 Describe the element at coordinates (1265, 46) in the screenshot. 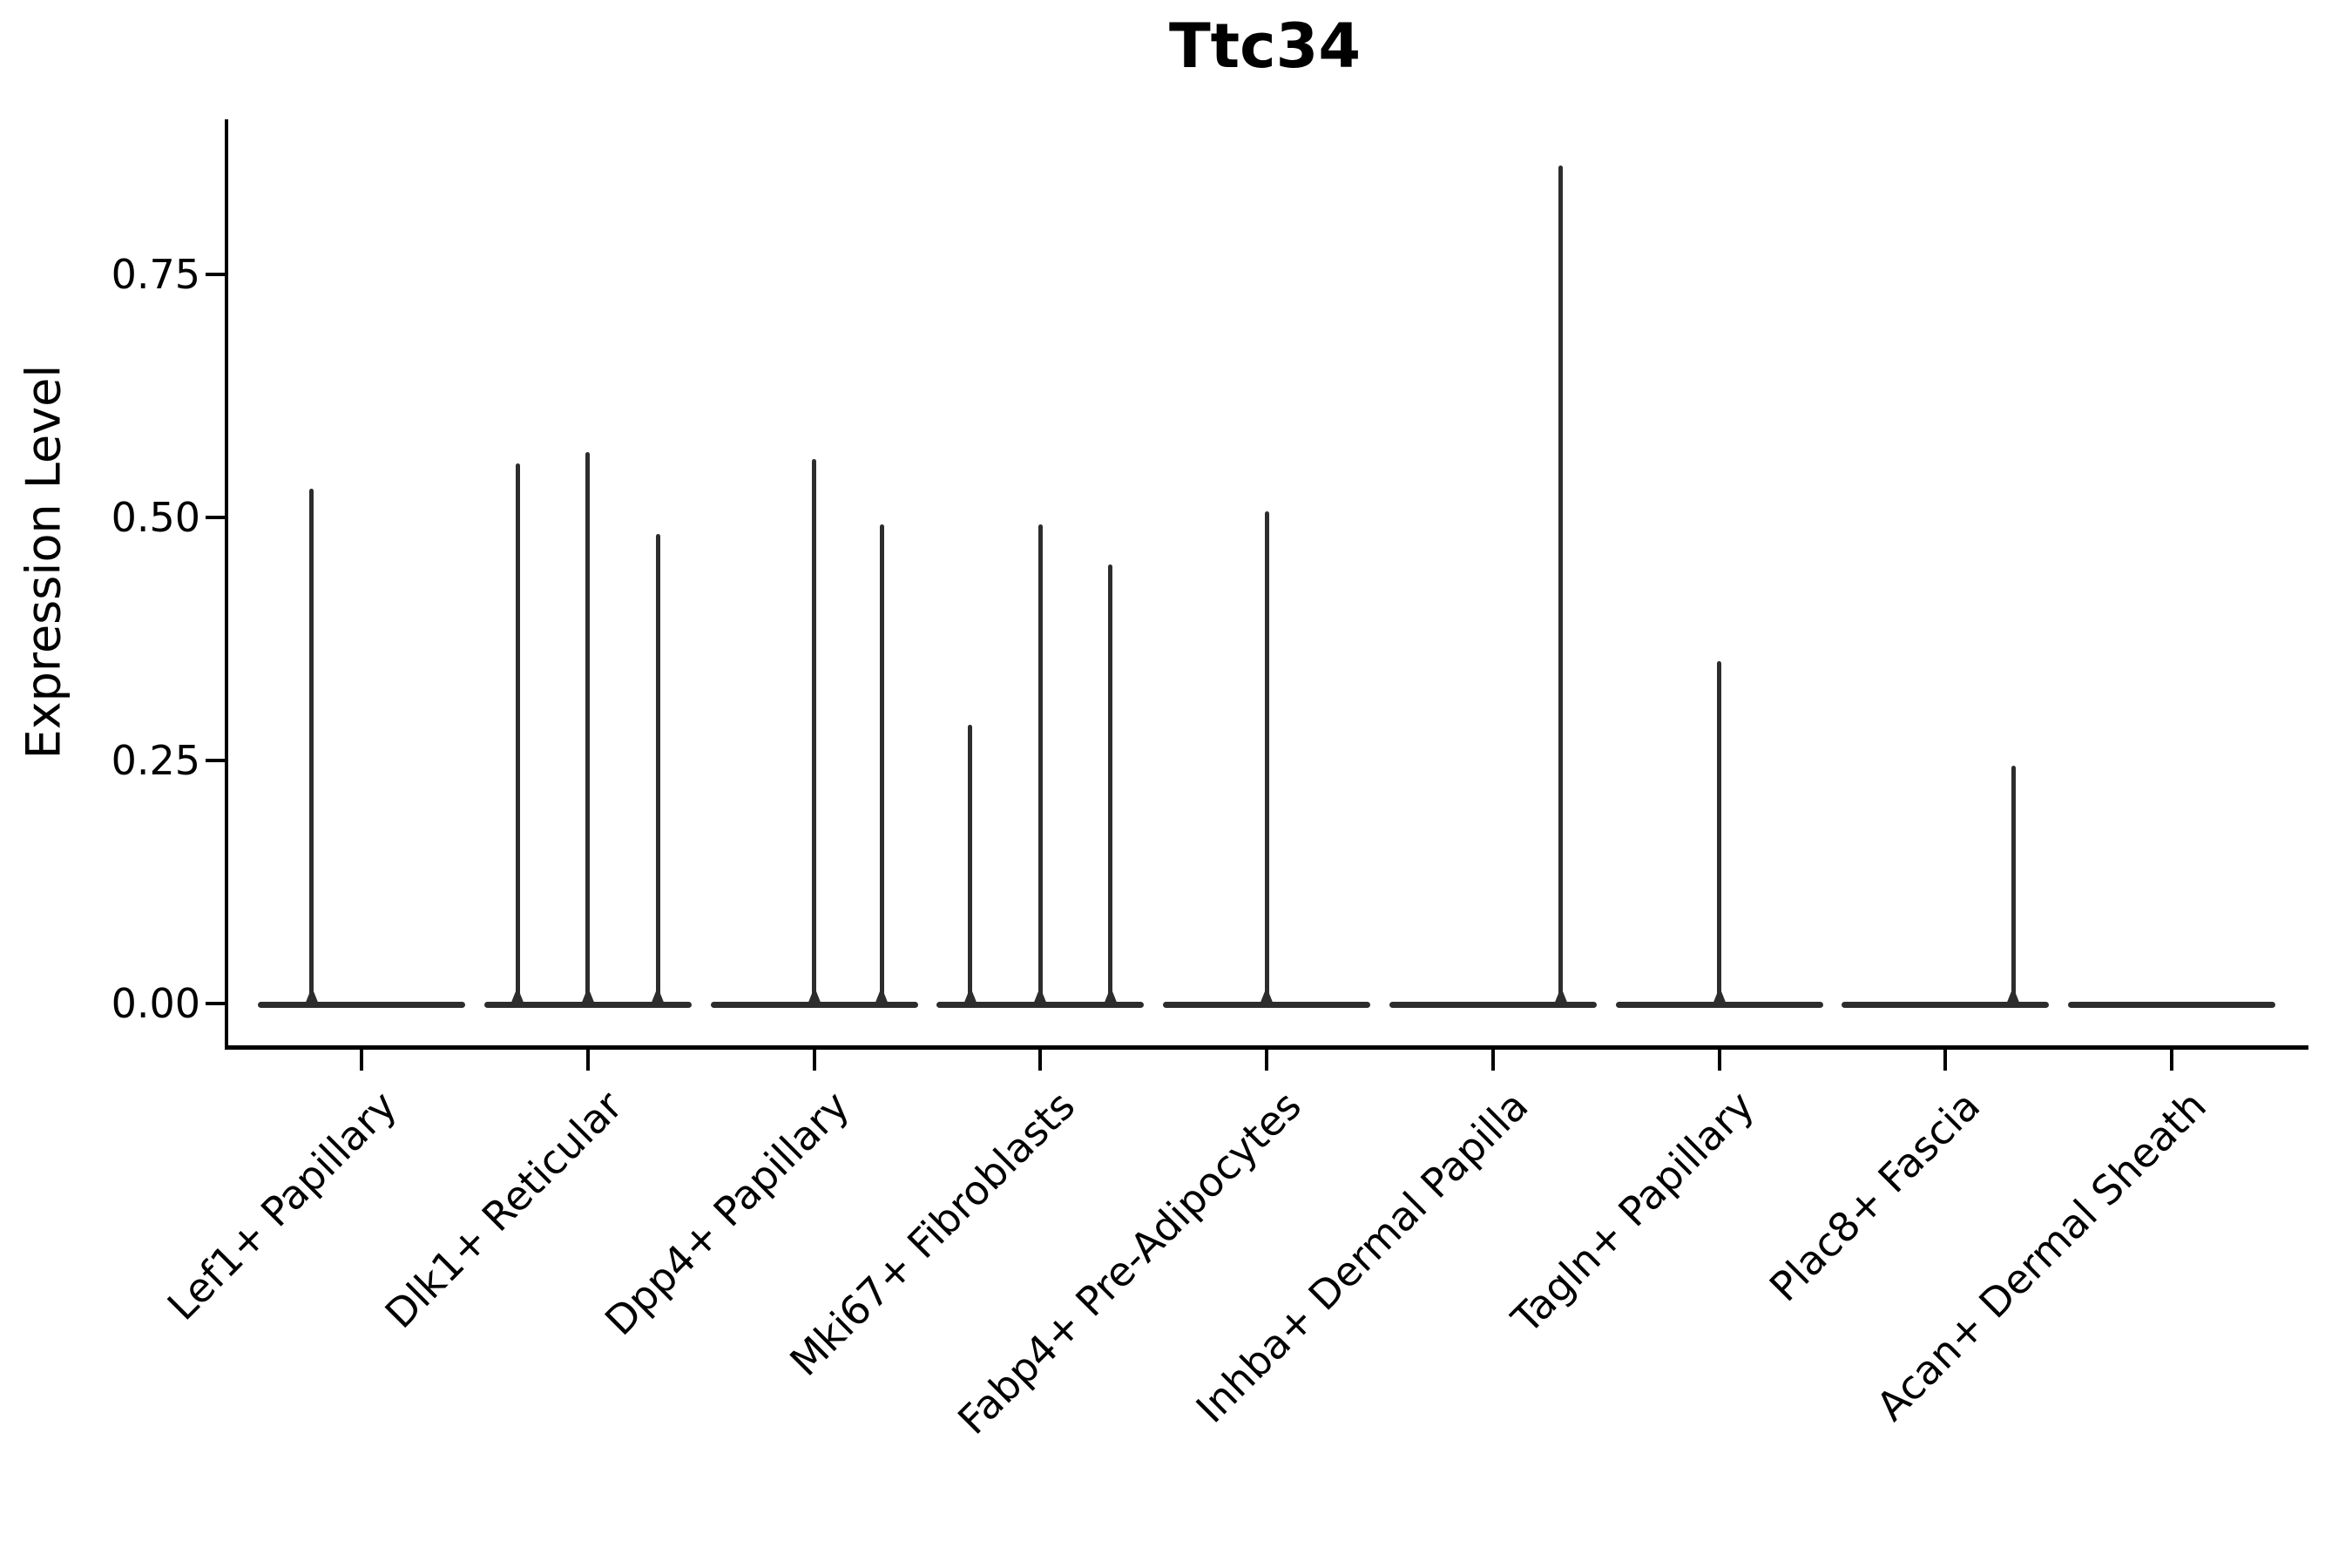

I see `chart-title: Ttc34` at that location.